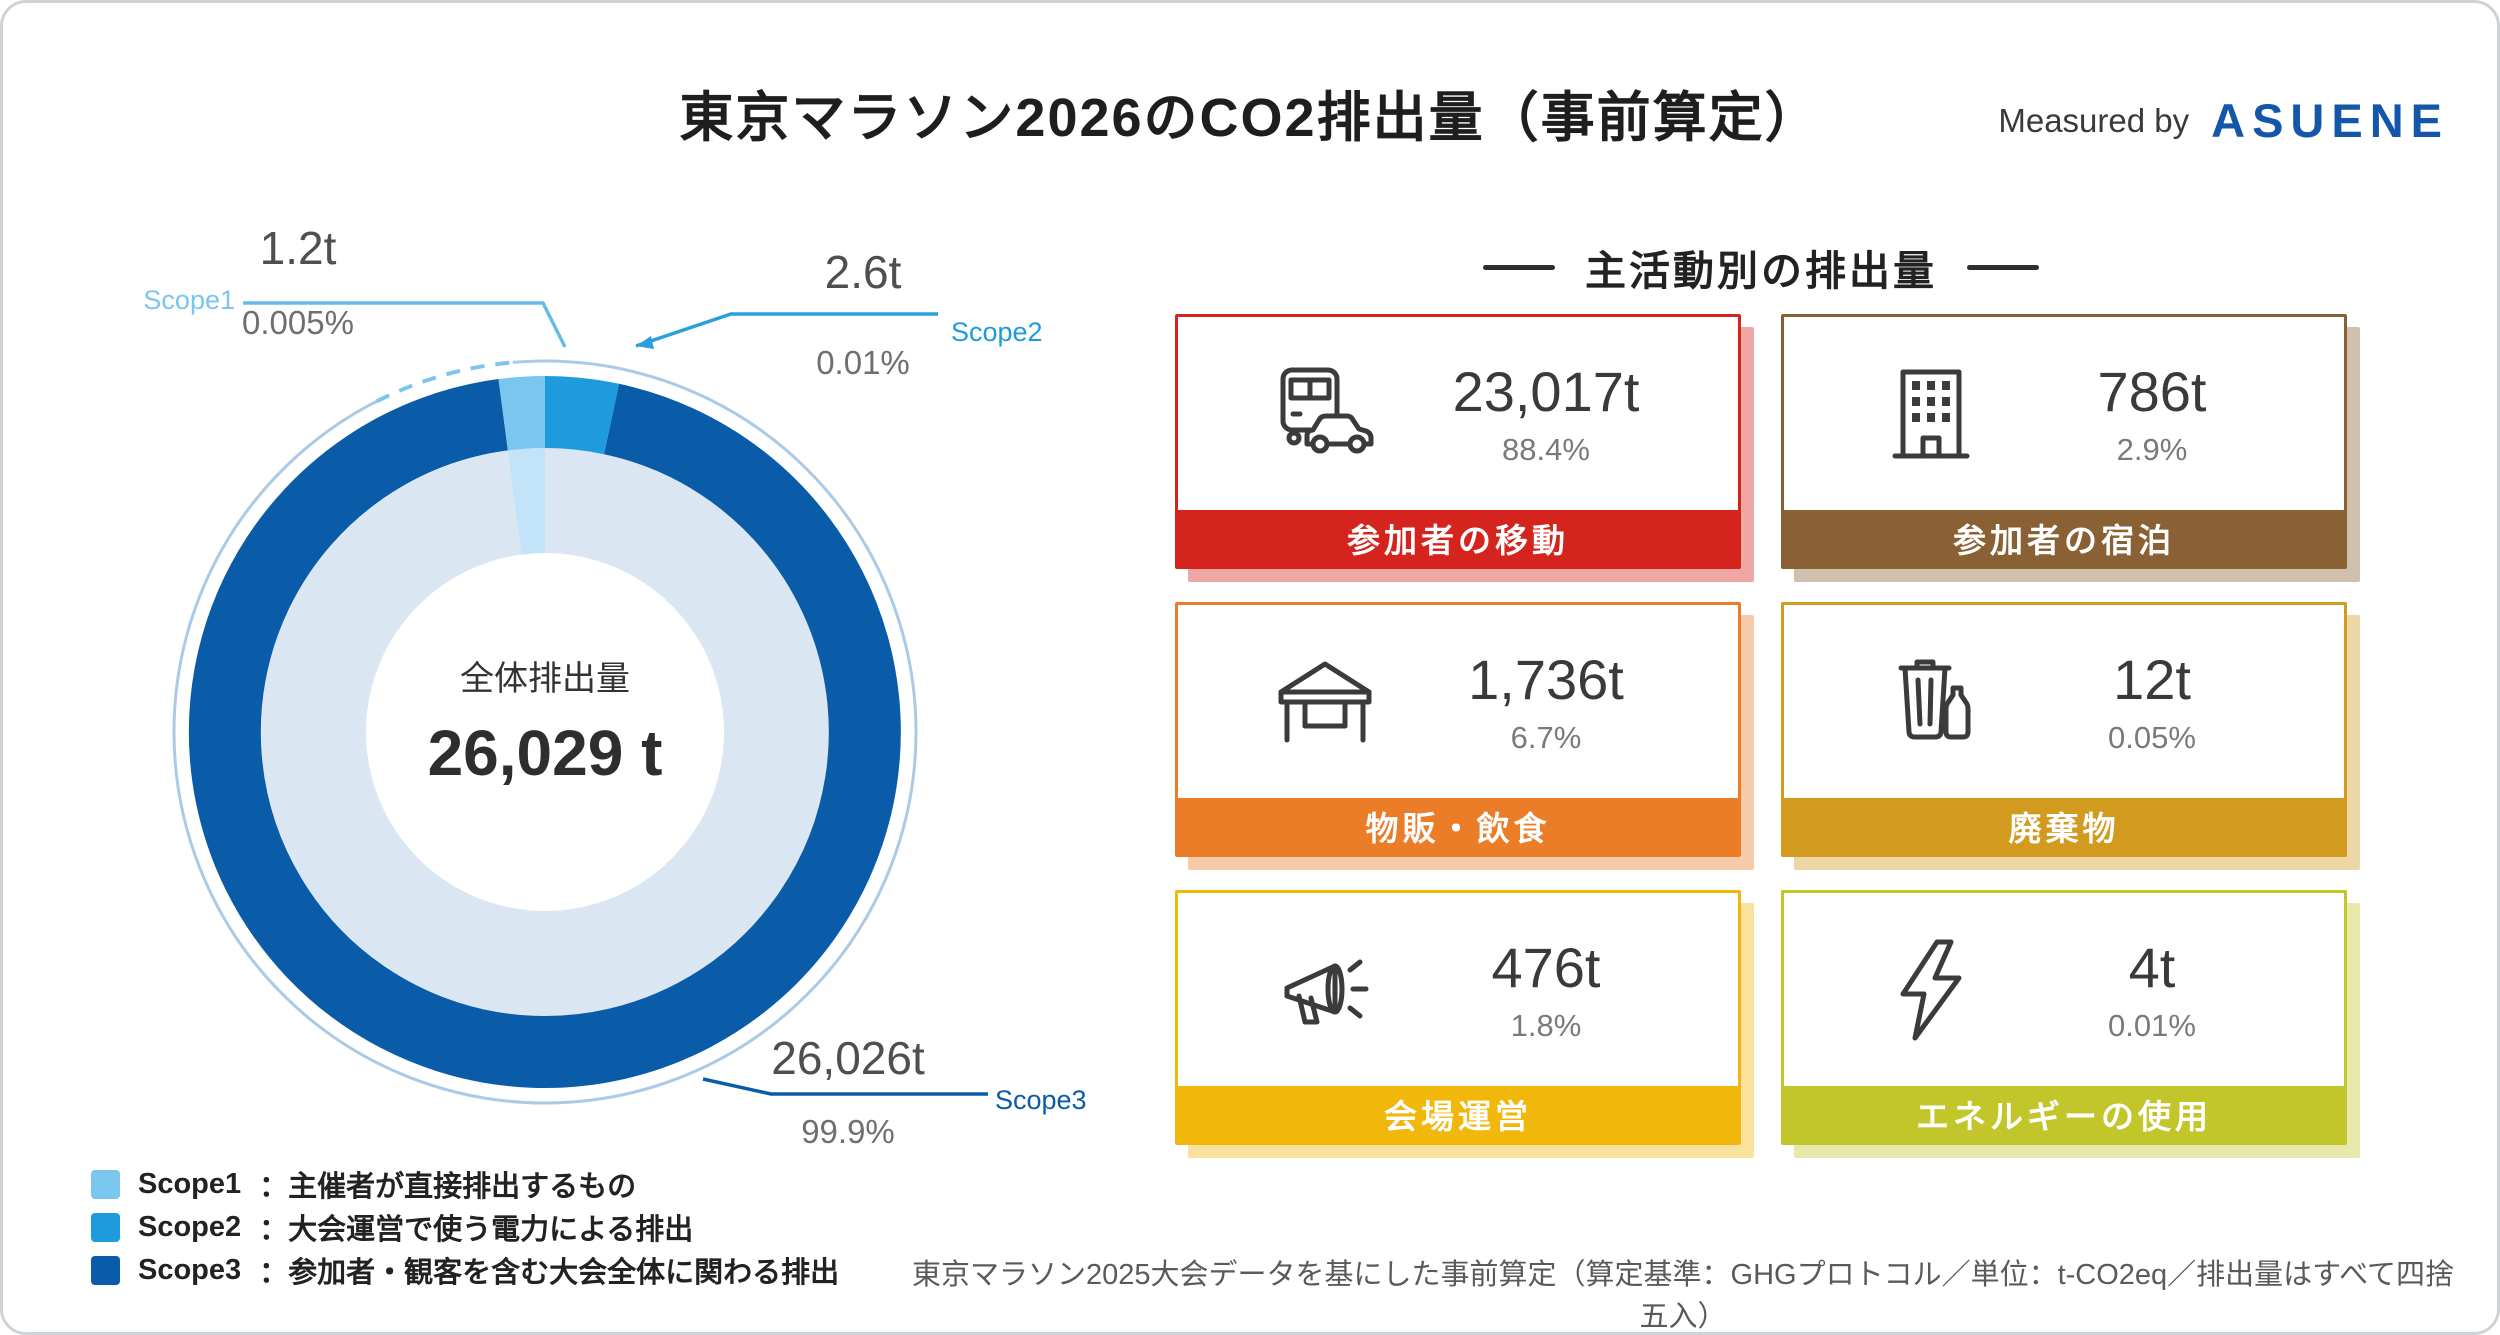 The image size is (2500, 1335). I want to click on card-stats: 1,736t 6.7%, so click(1574, 701).